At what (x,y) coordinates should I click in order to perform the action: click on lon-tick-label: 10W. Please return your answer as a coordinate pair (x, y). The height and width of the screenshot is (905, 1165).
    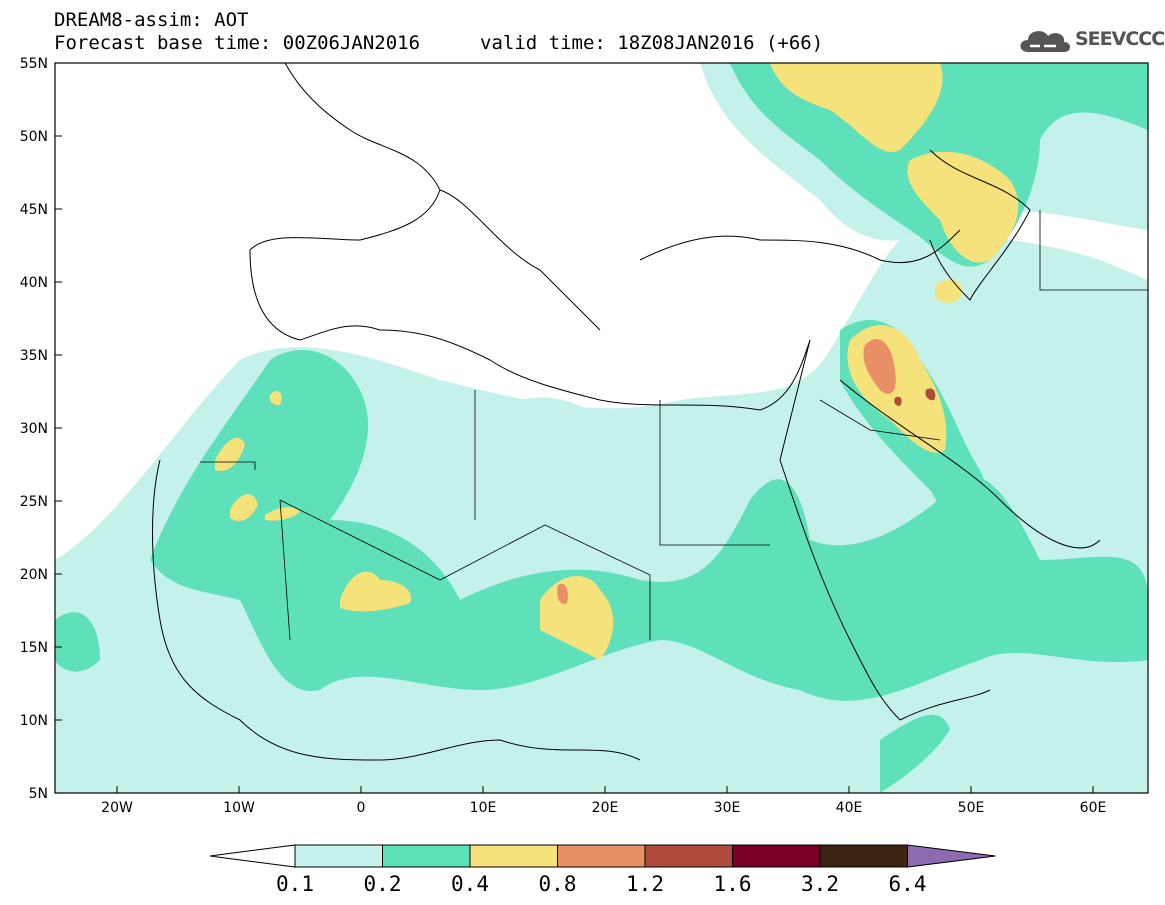
    Looking at the image, I should click on (239, 808).